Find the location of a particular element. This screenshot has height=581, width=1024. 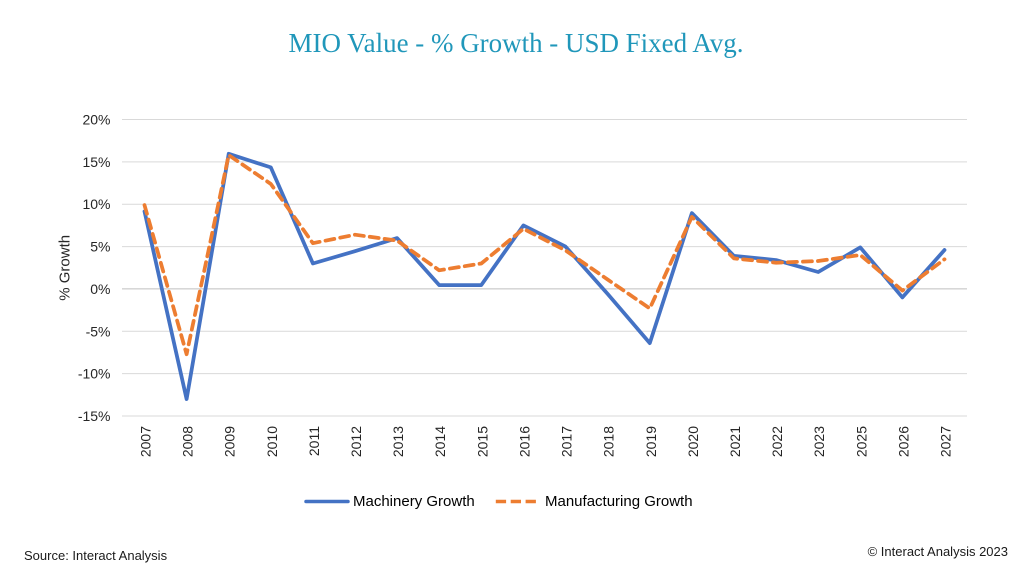

svg-text: 2018 is located at coordinates (609, 441).